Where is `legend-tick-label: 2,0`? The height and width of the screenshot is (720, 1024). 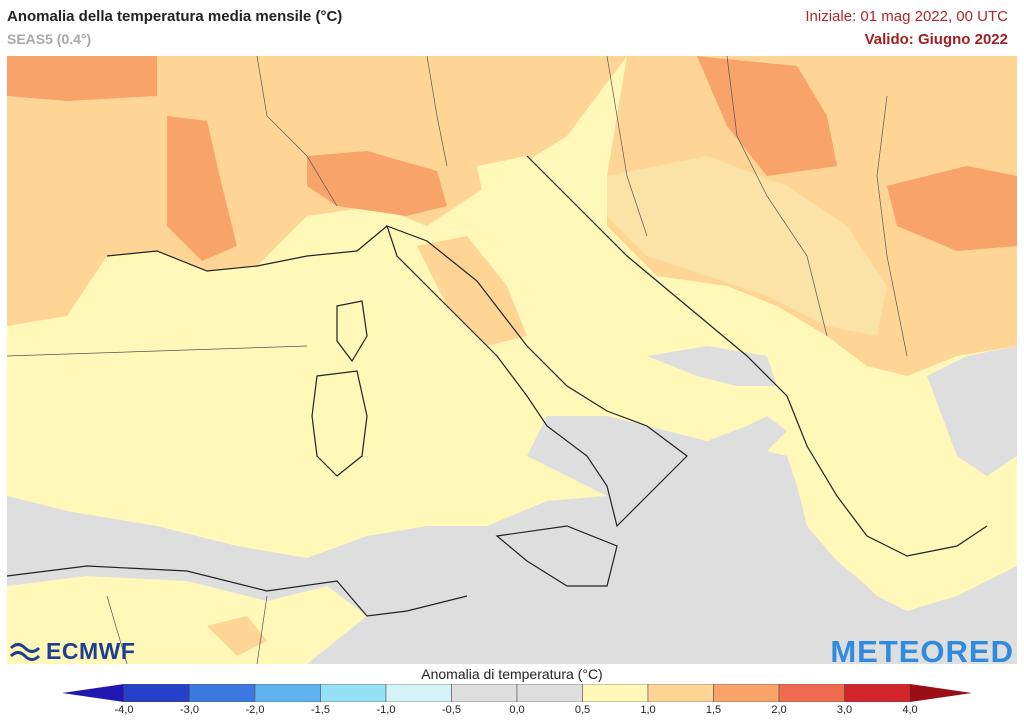 legend-tick-label: 2,0 is located at coordinates (779, 710).